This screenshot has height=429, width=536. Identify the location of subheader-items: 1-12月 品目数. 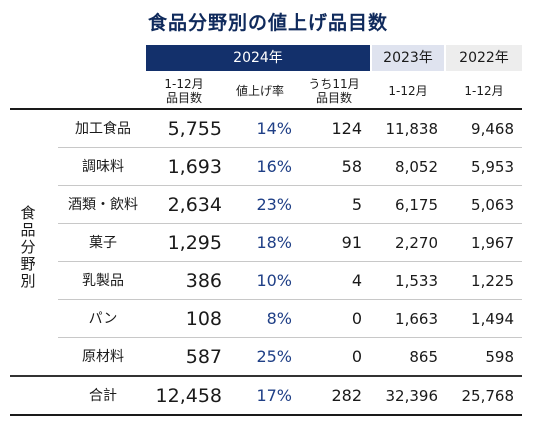
(184, 91).